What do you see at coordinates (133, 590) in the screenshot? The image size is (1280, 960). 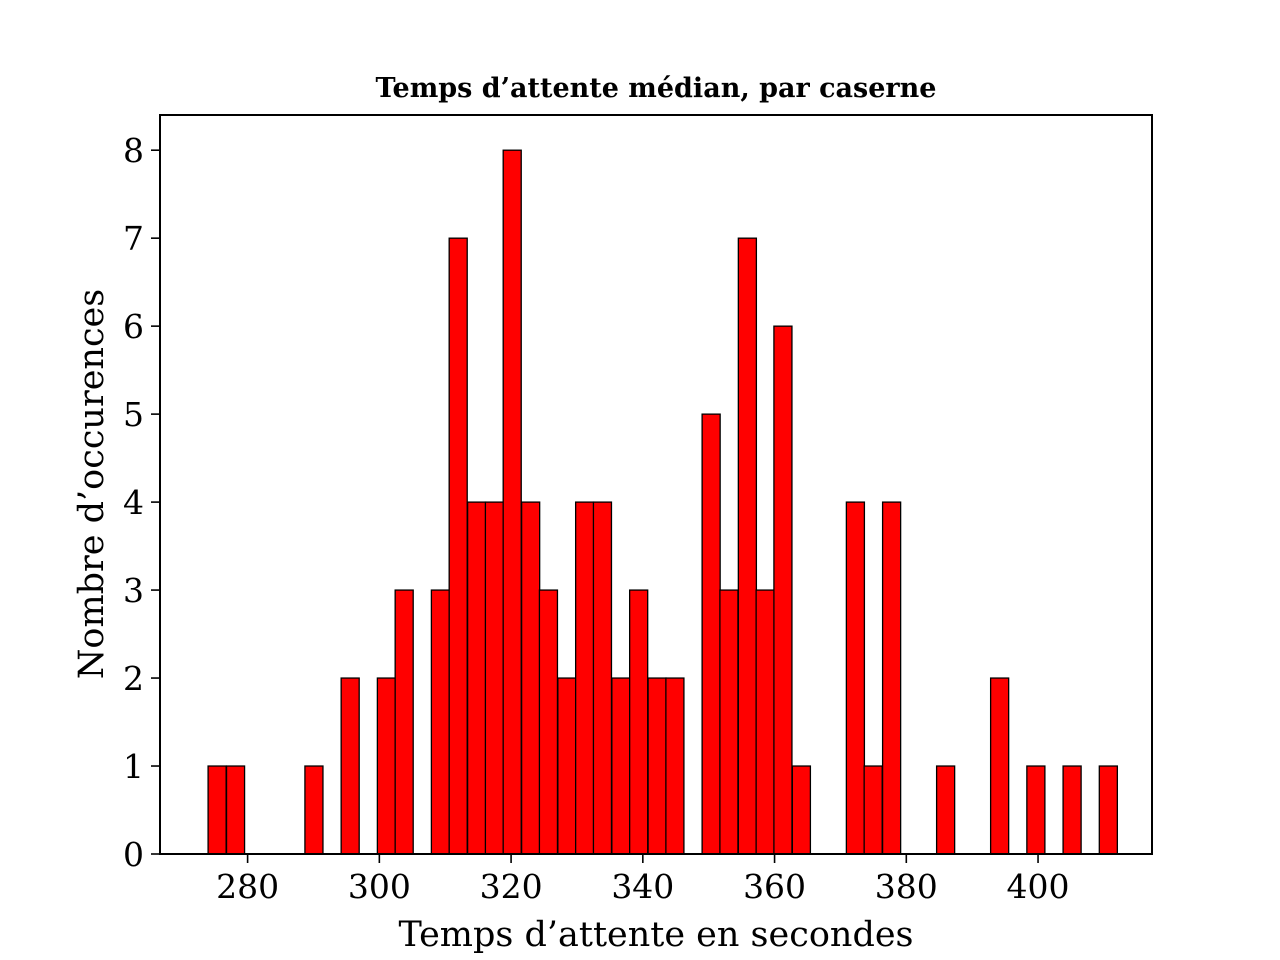 I see `y-tick-label: 3` at bounding box center [133, 590].